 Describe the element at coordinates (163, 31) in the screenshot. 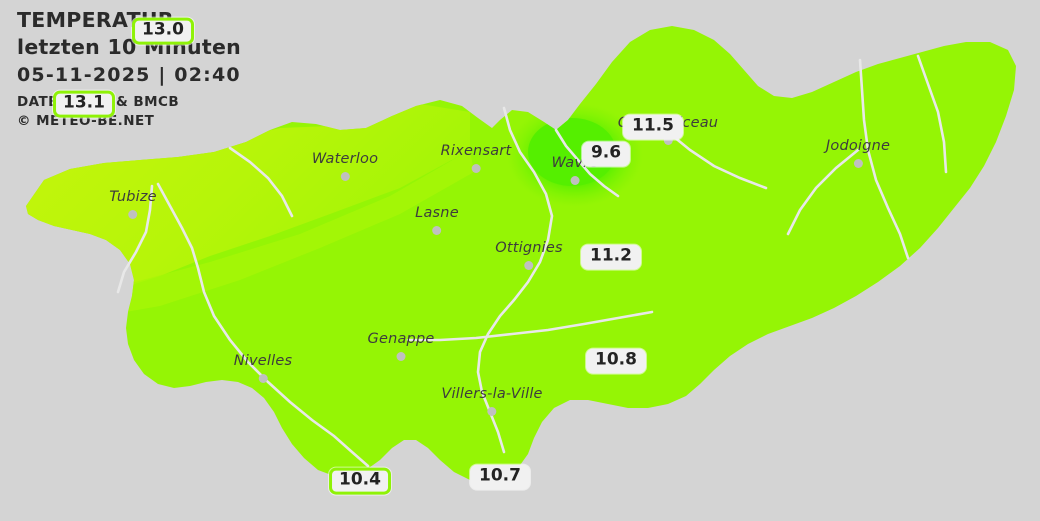

I see `temperature-badge: 13.0` at that location.